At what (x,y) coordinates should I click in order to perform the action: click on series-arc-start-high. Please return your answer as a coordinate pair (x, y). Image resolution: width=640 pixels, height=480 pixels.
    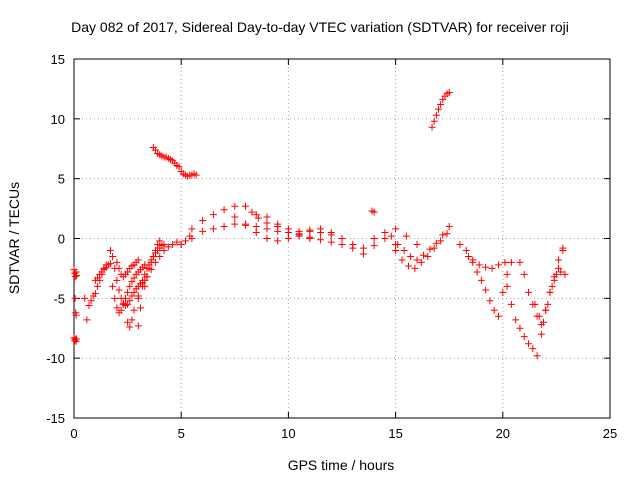
    Looking at the image, I should click on (75, 273).